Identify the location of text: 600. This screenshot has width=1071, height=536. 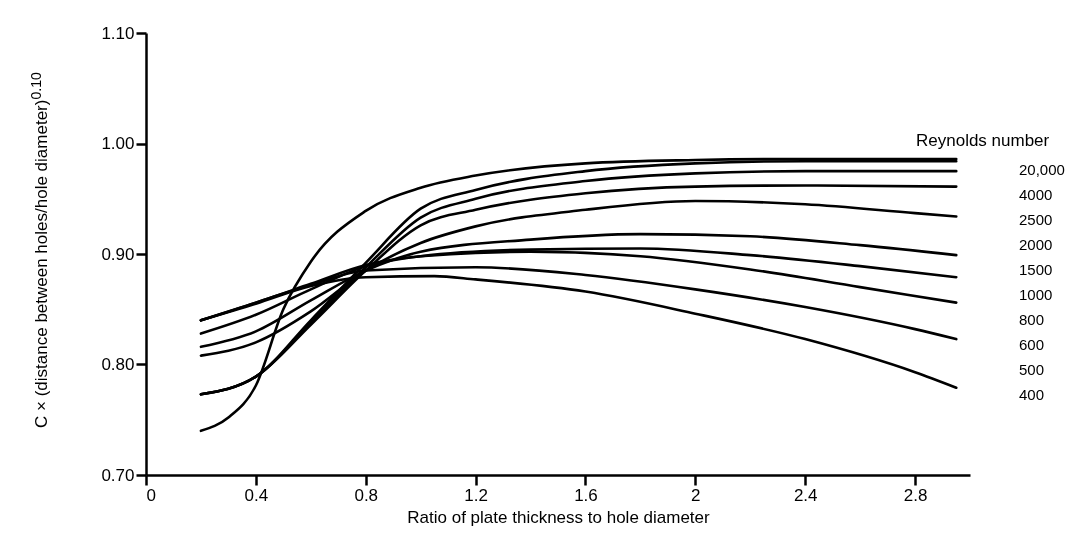
(1032, 344).